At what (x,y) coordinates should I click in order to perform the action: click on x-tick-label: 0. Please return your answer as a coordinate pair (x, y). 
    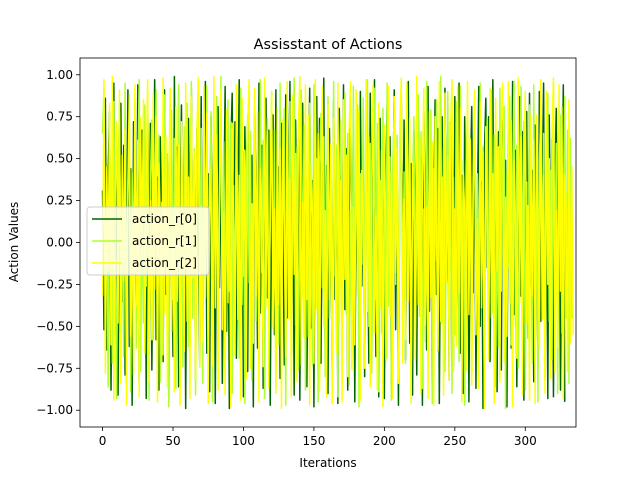
    Looking at the image, I should click on (103, 441).